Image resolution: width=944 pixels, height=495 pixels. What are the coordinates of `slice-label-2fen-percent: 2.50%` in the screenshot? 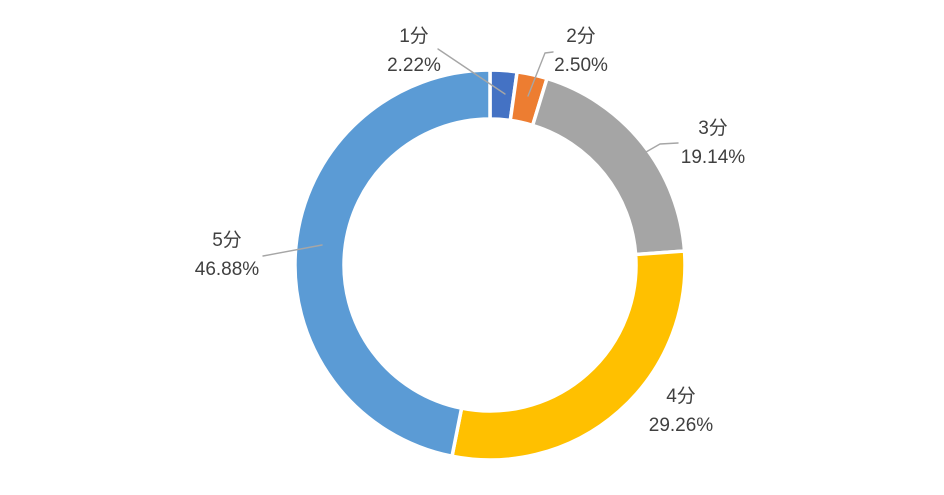 It's located at (581, 65).